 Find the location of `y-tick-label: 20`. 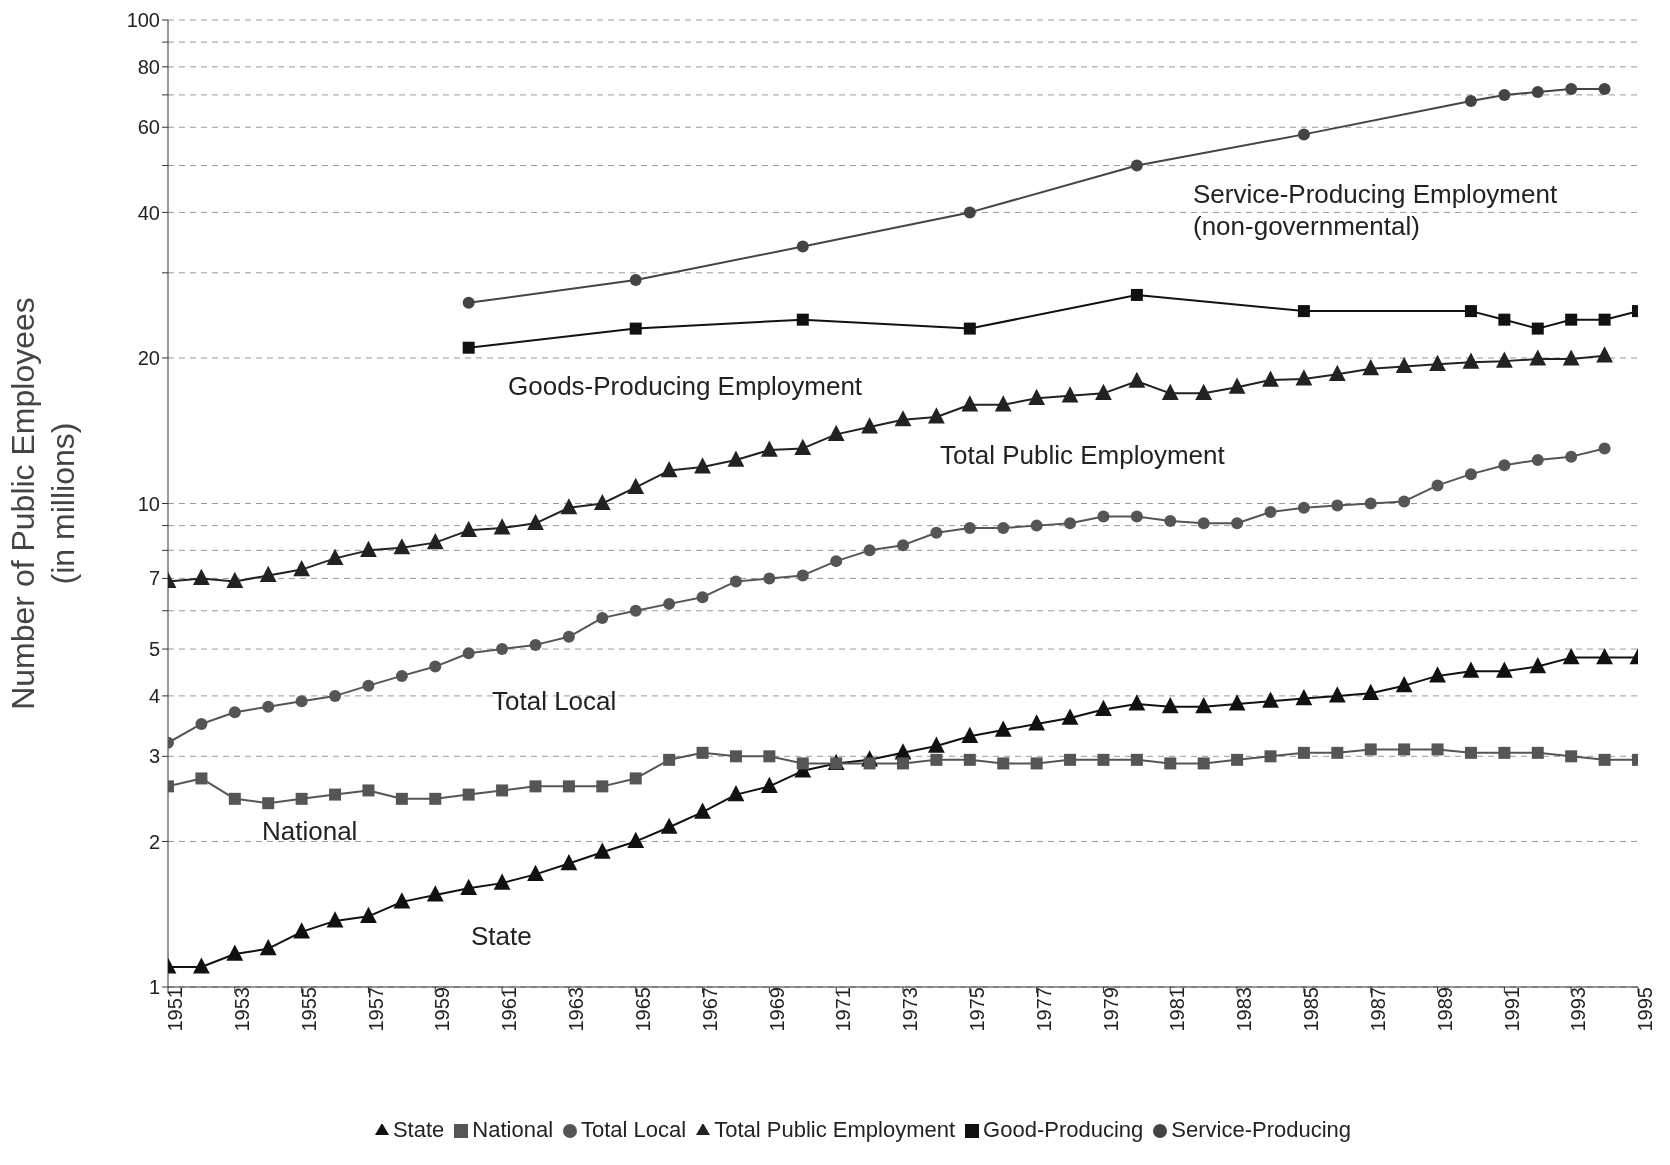

y-tick-label: 20 is located at coordinates (148, 358).